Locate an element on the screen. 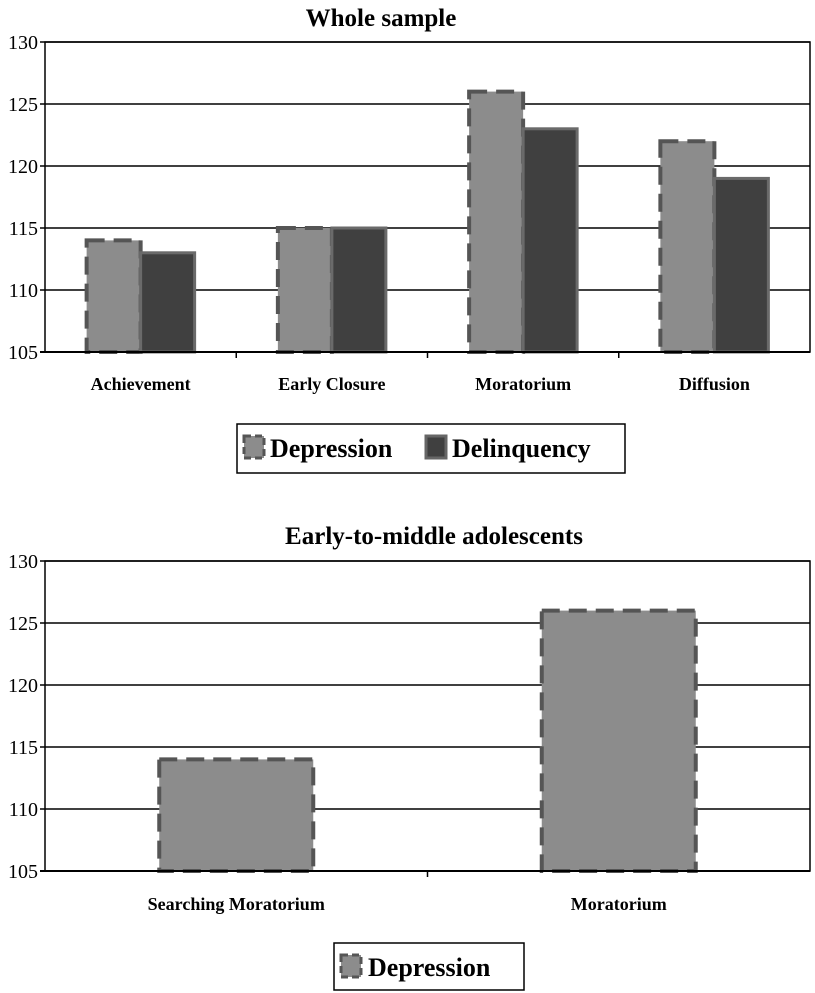 Image resolution: width=815 pixels, height=993 pixels. legend-swatch-delinquency is located at coordinates (436, 447).